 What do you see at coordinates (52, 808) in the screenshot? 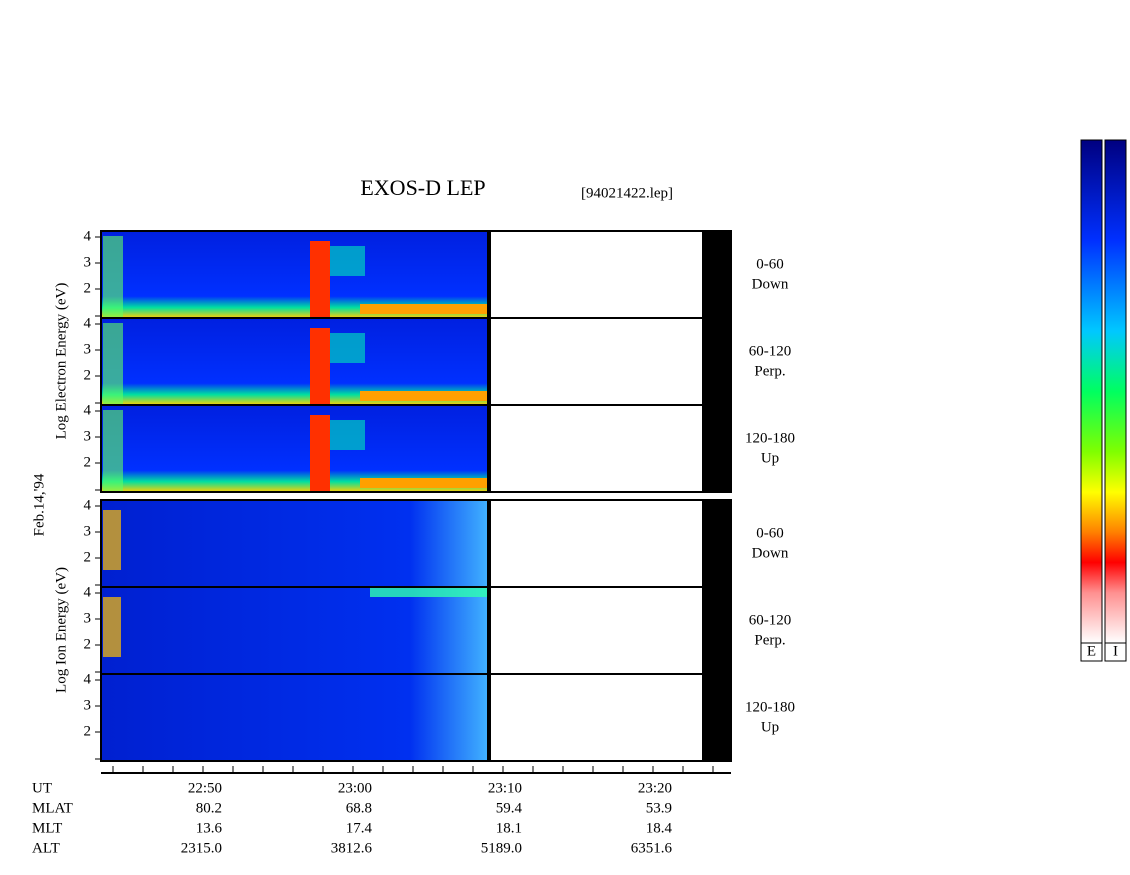
I see `ephemeris-label: MLAT` at bounding box center [52, 808].